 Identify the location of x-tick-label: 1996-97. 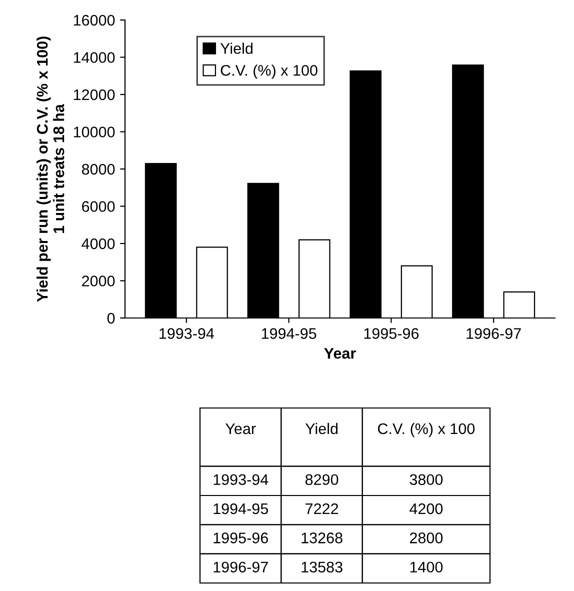
(493, 333).